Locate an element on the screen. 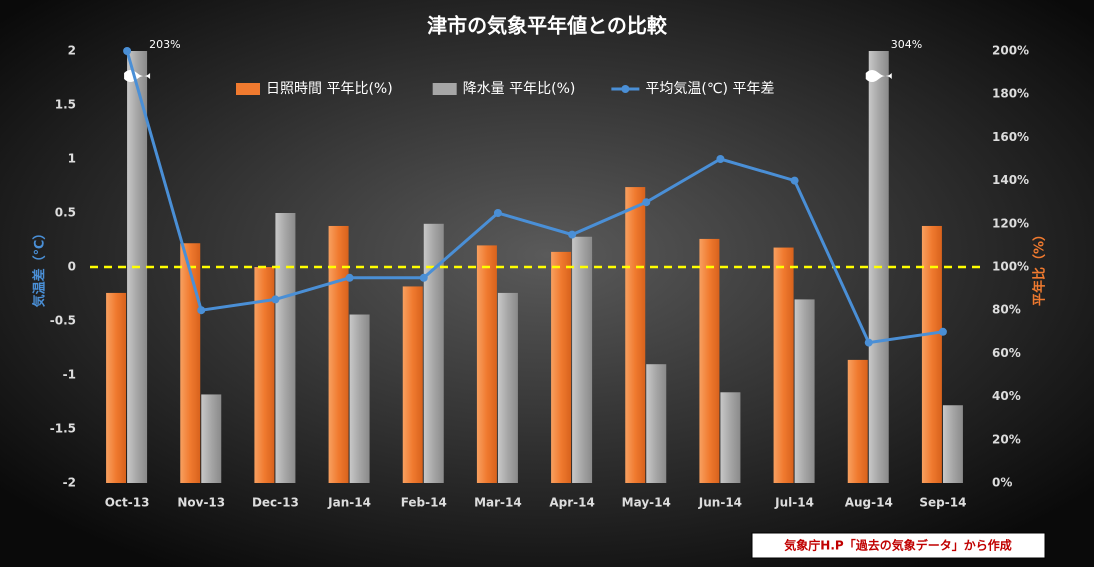 The width and height of the screenshot is (1094, 567). data-label: 304% is located at coordinates (906, 44).